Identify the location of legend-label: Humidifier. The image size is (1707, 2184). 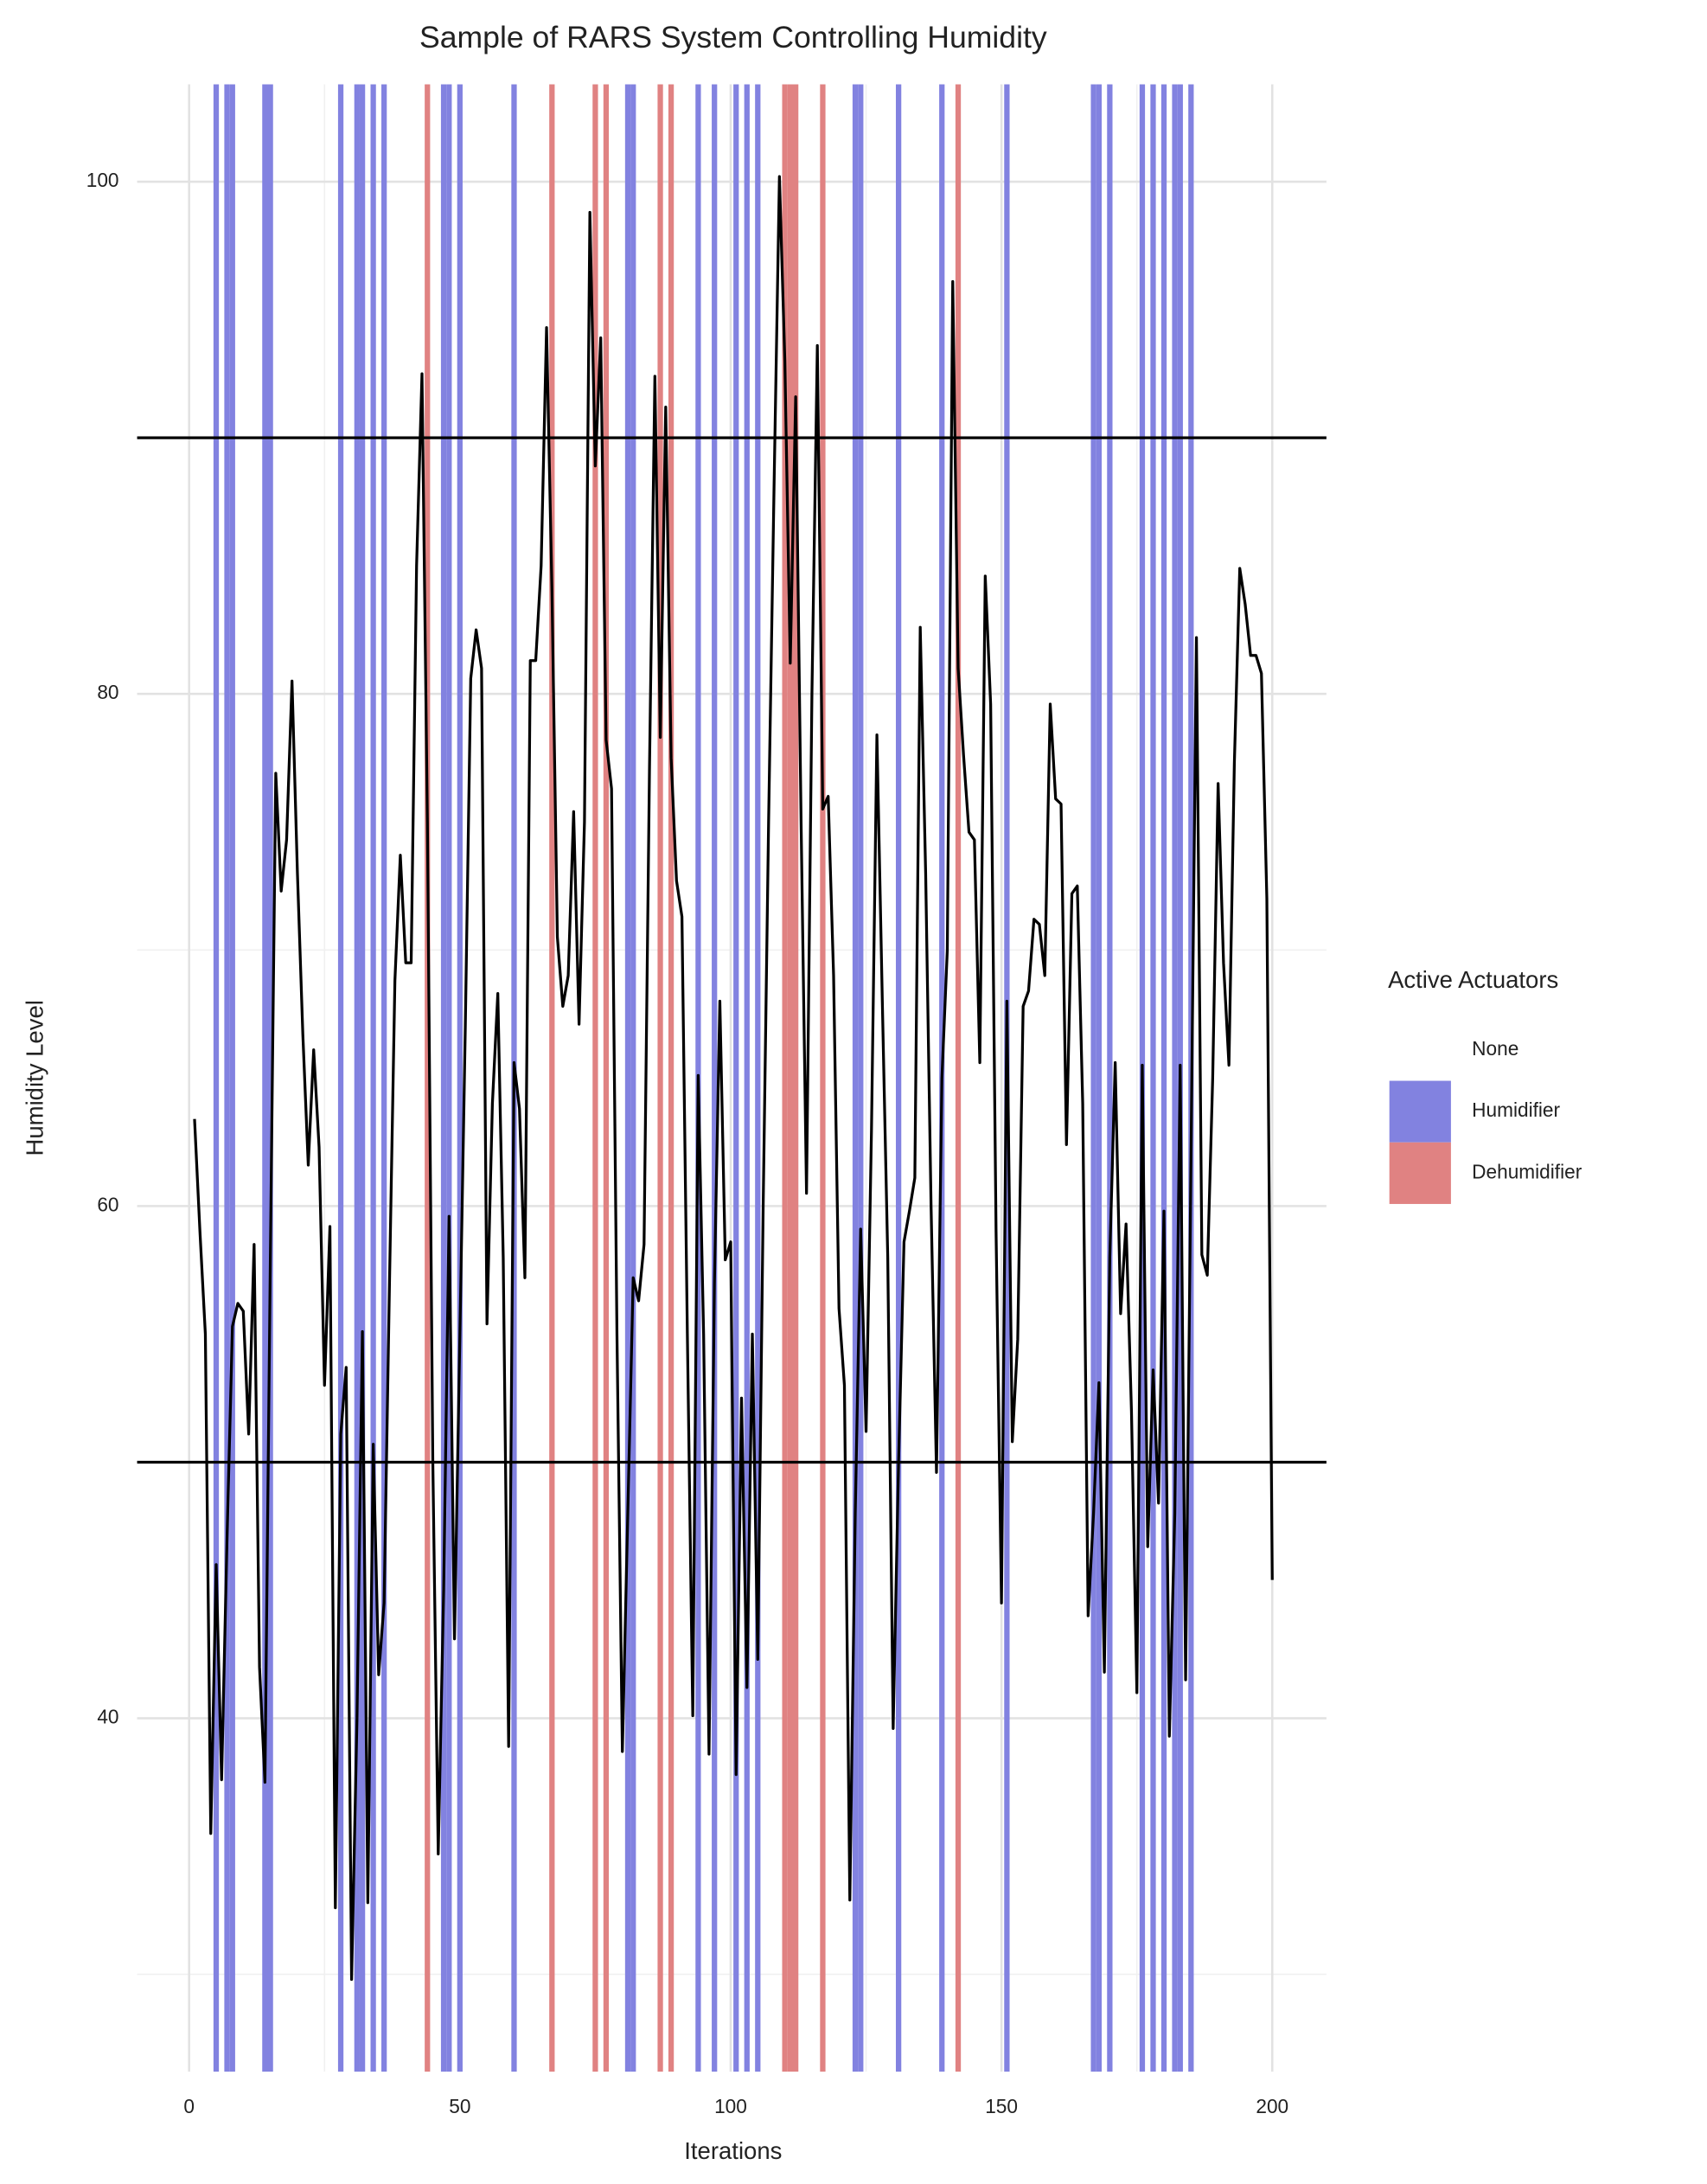
(1516, 1109).